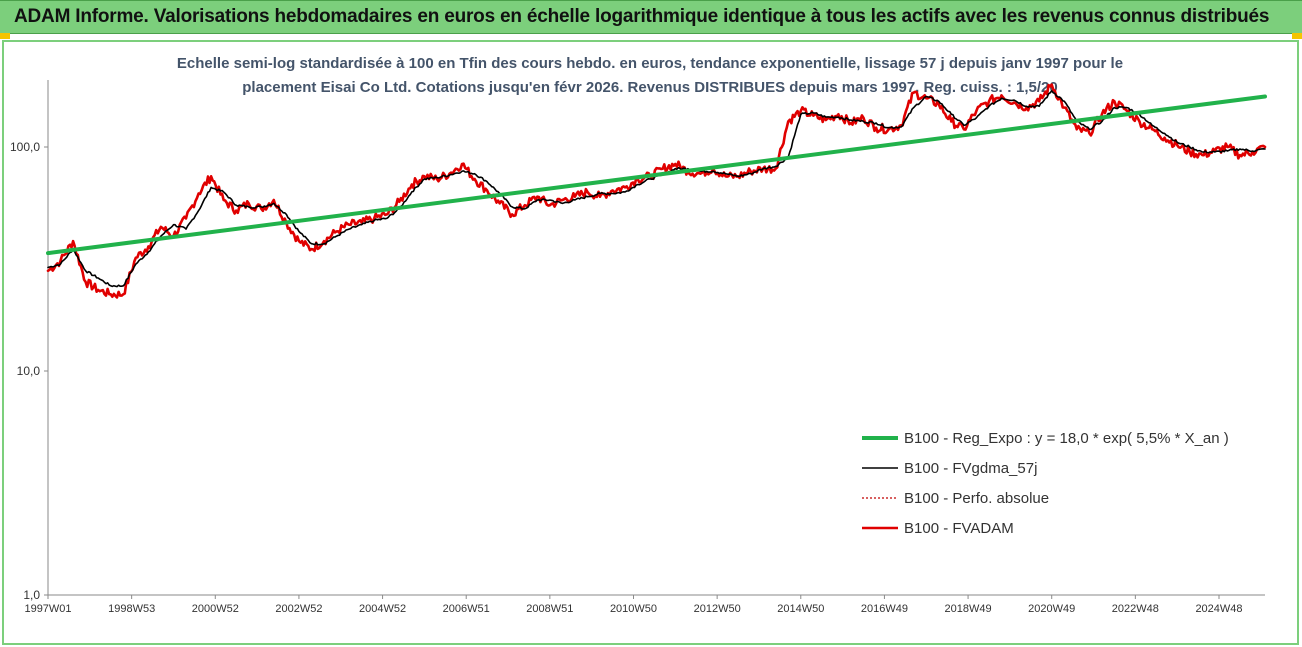 This screenshot has width=1302, height=647. I want to click on x-tick-label: 2024W48, so click(1218, 609).